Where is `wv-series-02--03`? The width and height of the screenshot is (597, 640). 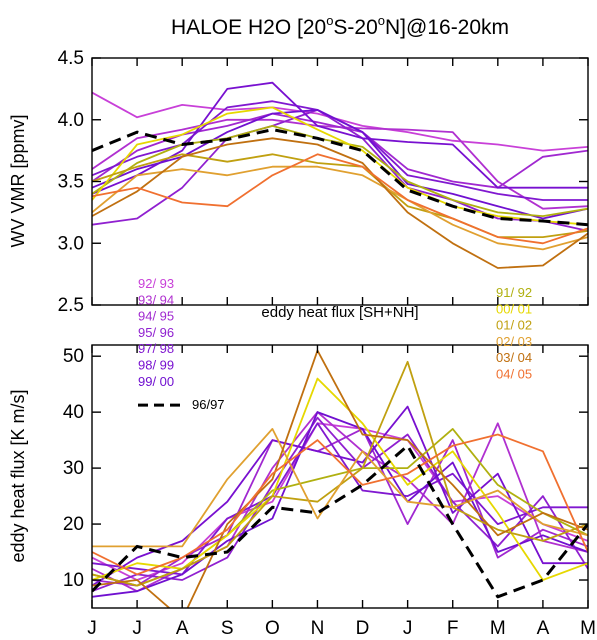 wv-series-02--03 is located at coordinates (340, 208).